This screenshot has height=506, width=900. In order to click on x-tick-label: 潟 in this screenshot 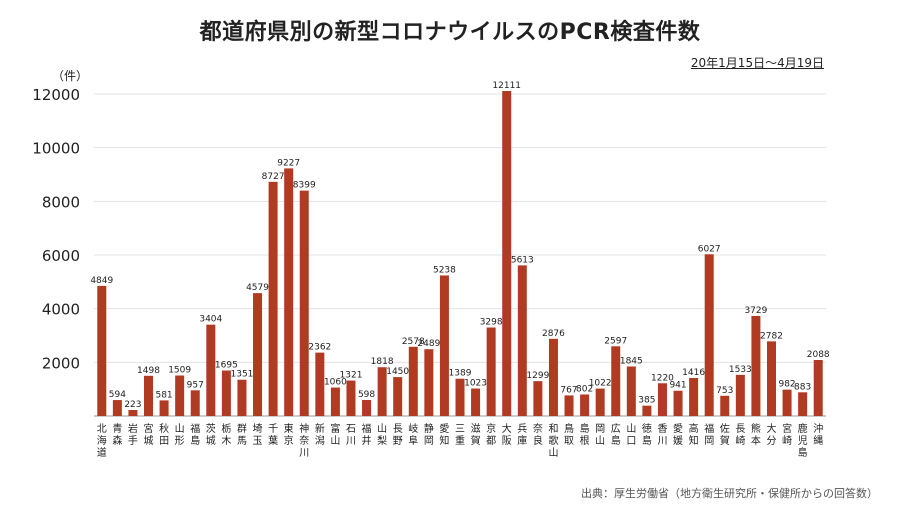, I will do `click(320, 440)`.